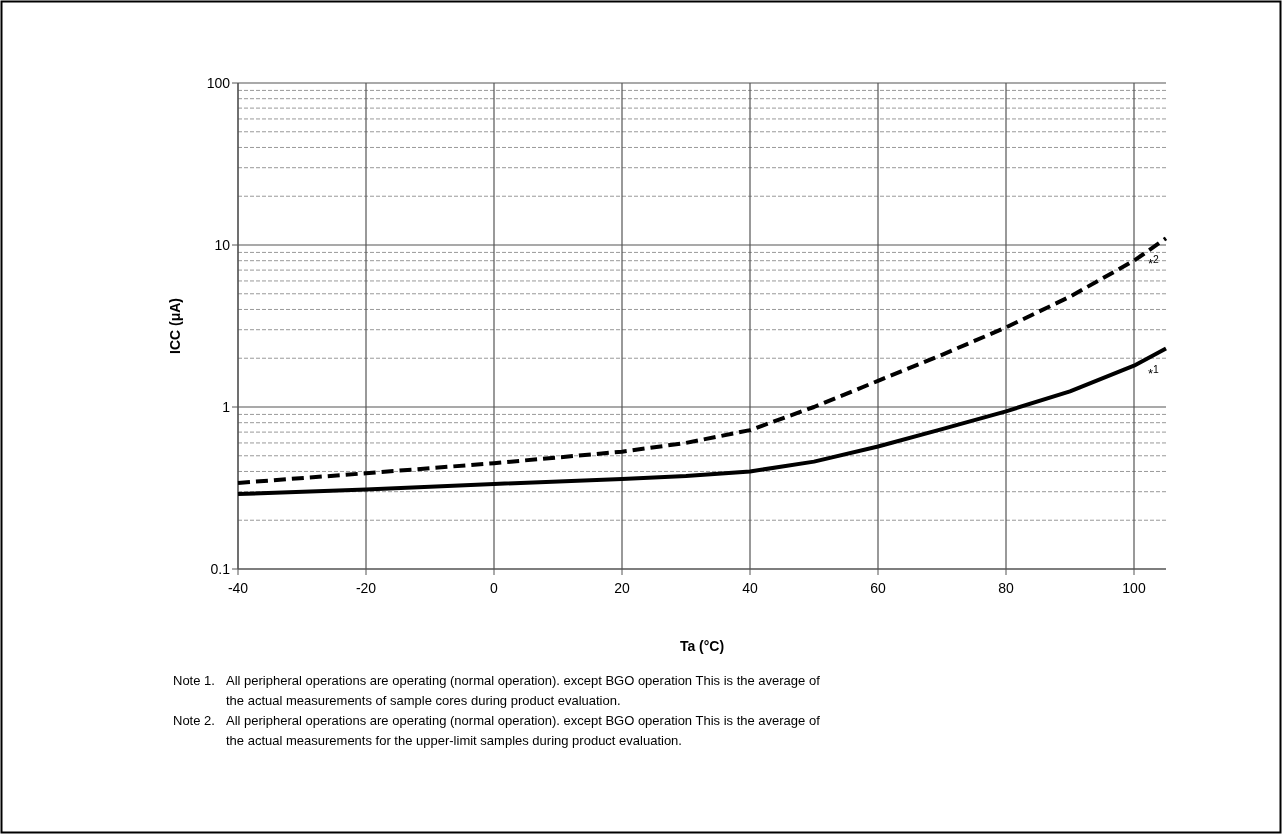  I want to click on x-tick-label: 80, so click(1006, 588).